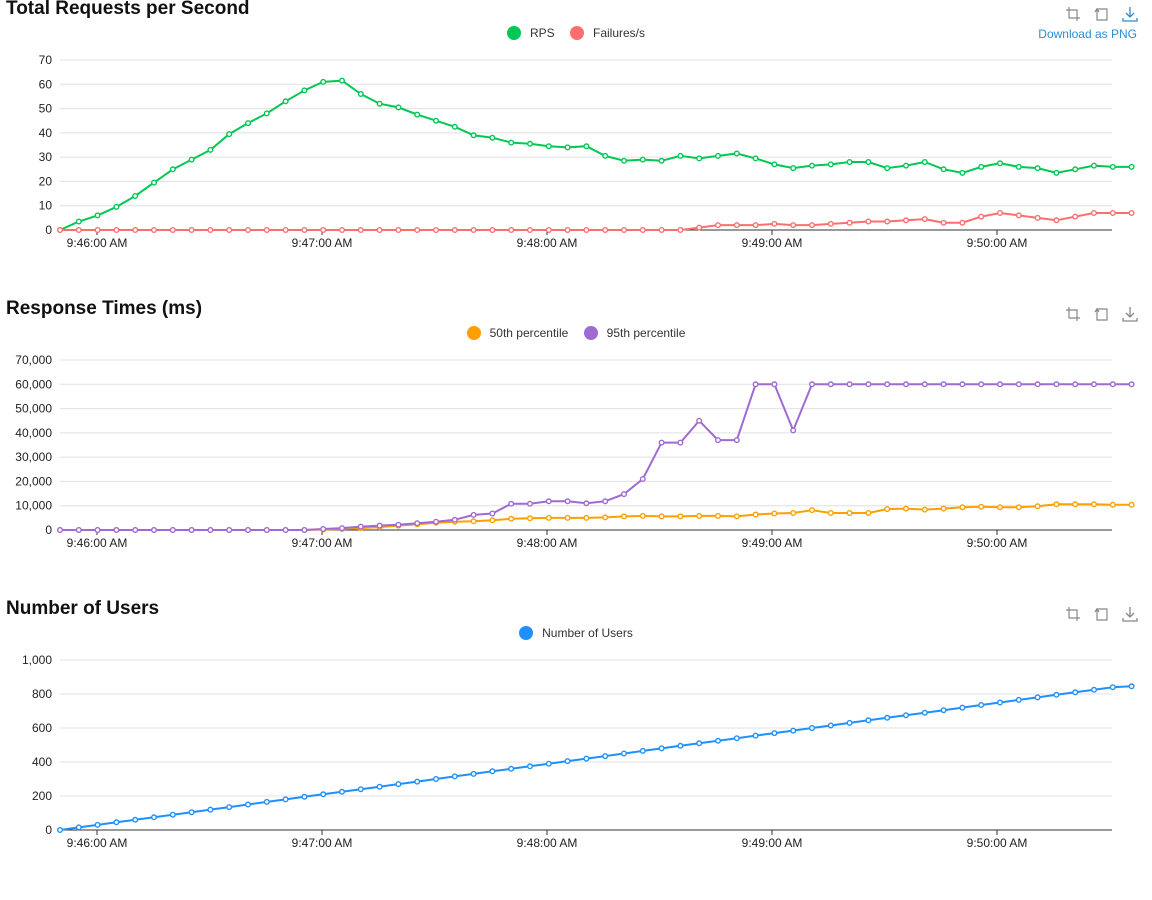  I want to click on download-as-png-label: Download as PNG, so click(1087, 34).